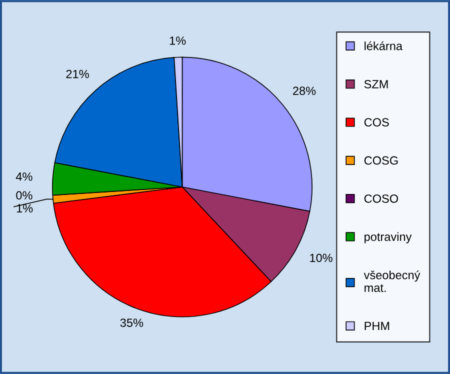  Describe the element at coordinates (392, 281) in the screenshot. I see `legend-label: všeobecný mat.` at that location.